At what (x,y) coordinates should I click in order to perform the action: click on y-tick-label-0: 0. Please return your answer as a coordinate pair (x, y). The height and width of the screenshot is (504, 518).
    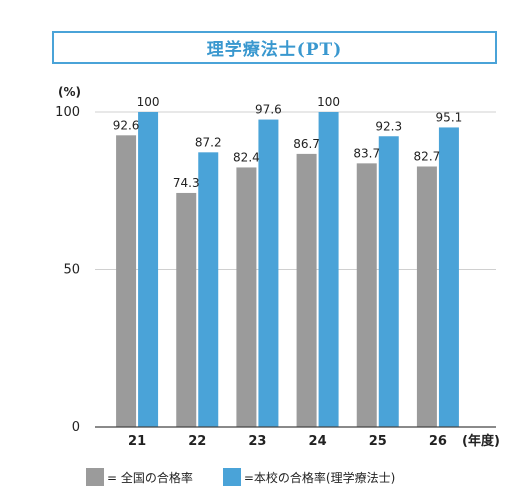
    Looking at the image, I should click on (76, 427).